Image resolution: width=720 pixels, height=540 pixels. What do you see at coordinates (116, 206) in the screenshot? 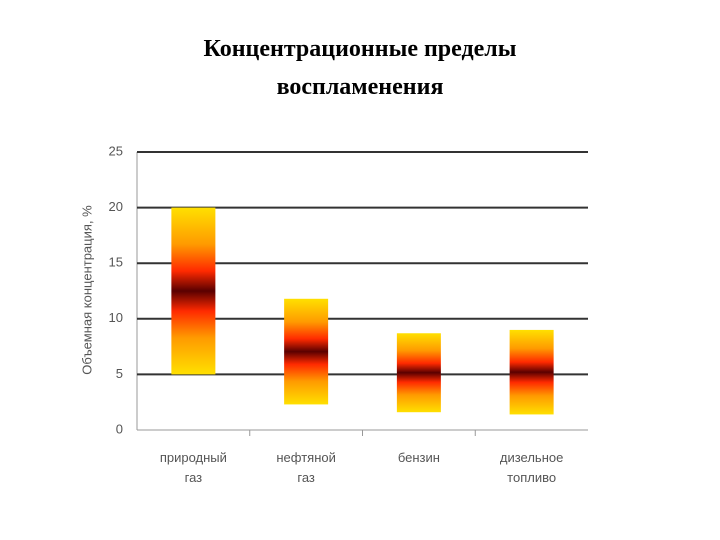
I see `y-tick-label: 20` at bounding box center [116, 206].